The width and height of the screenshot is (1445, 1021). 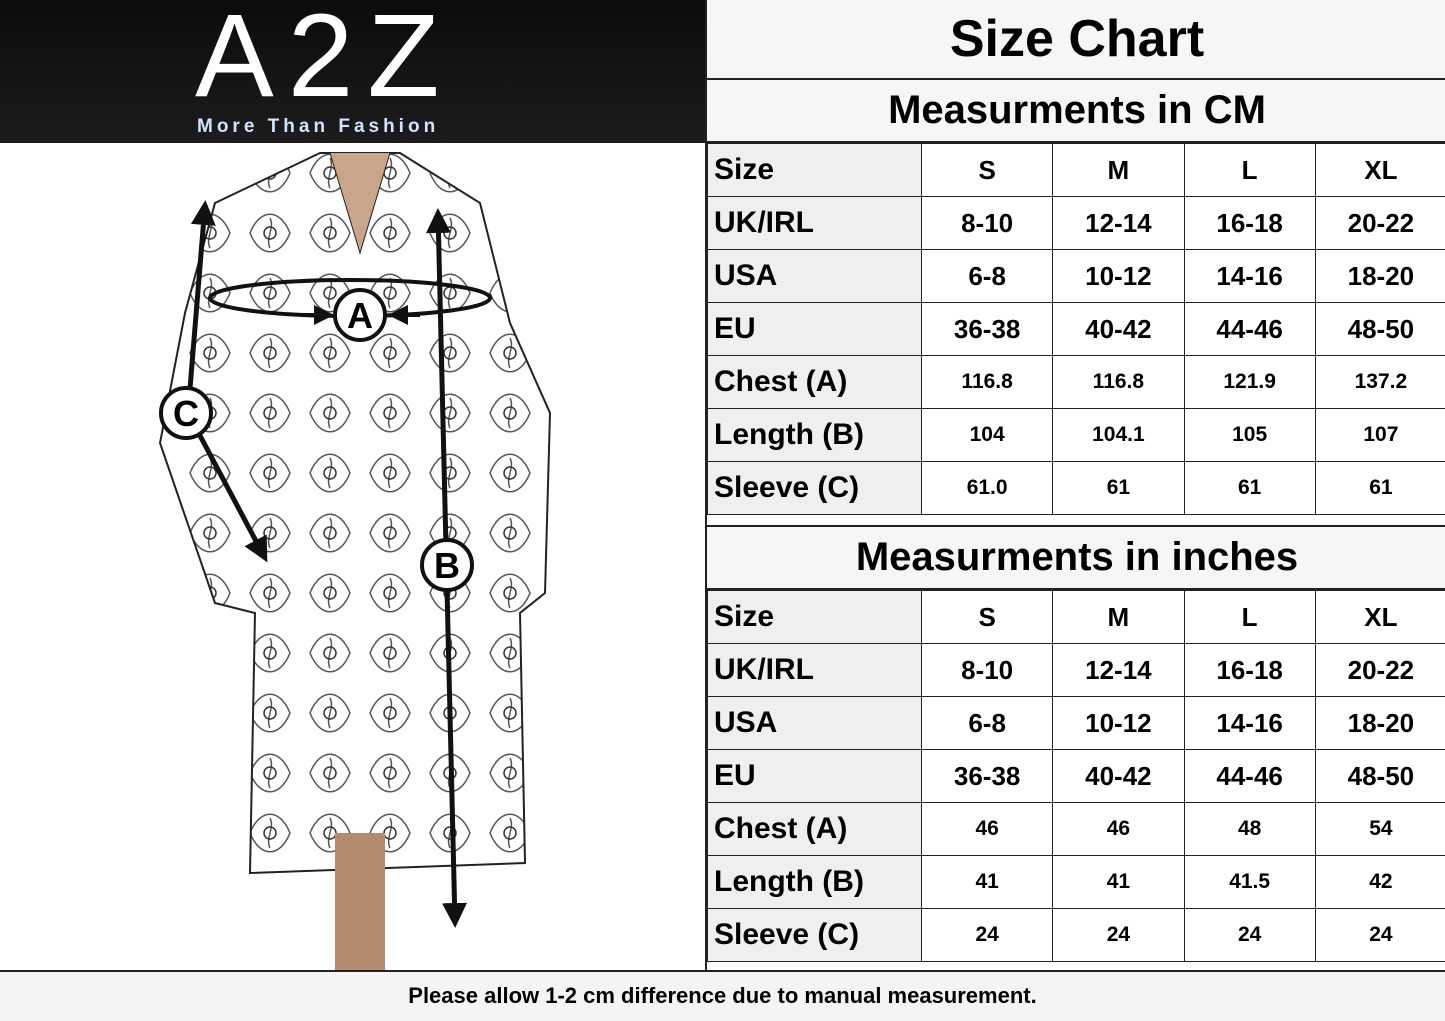 I want to click on legs, so click(x=360, y=901).